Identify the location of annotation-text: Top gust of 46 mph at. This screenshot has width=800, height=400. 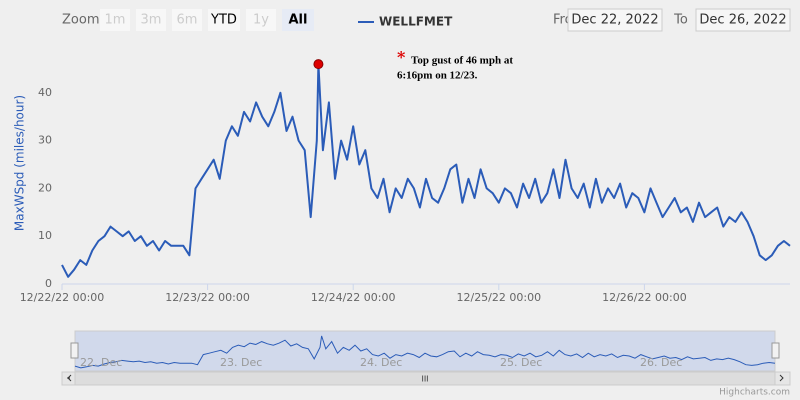
(462, 61).